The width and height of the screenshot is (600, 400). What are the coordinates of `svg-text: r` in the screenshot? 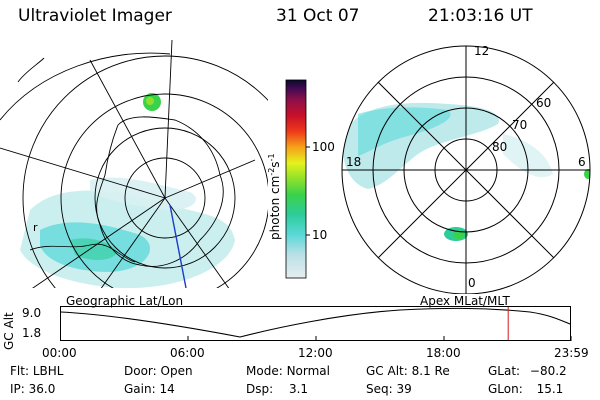 It's located at (35, 227).